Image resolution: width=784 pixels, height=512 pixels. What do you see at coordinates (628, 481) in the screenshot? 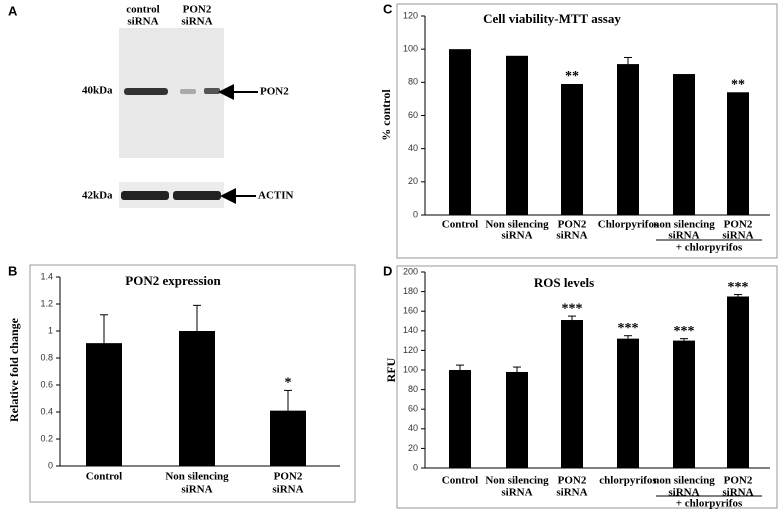
I see `x-tick-label: chlorpyrifos` at bounding box center [628, 481].